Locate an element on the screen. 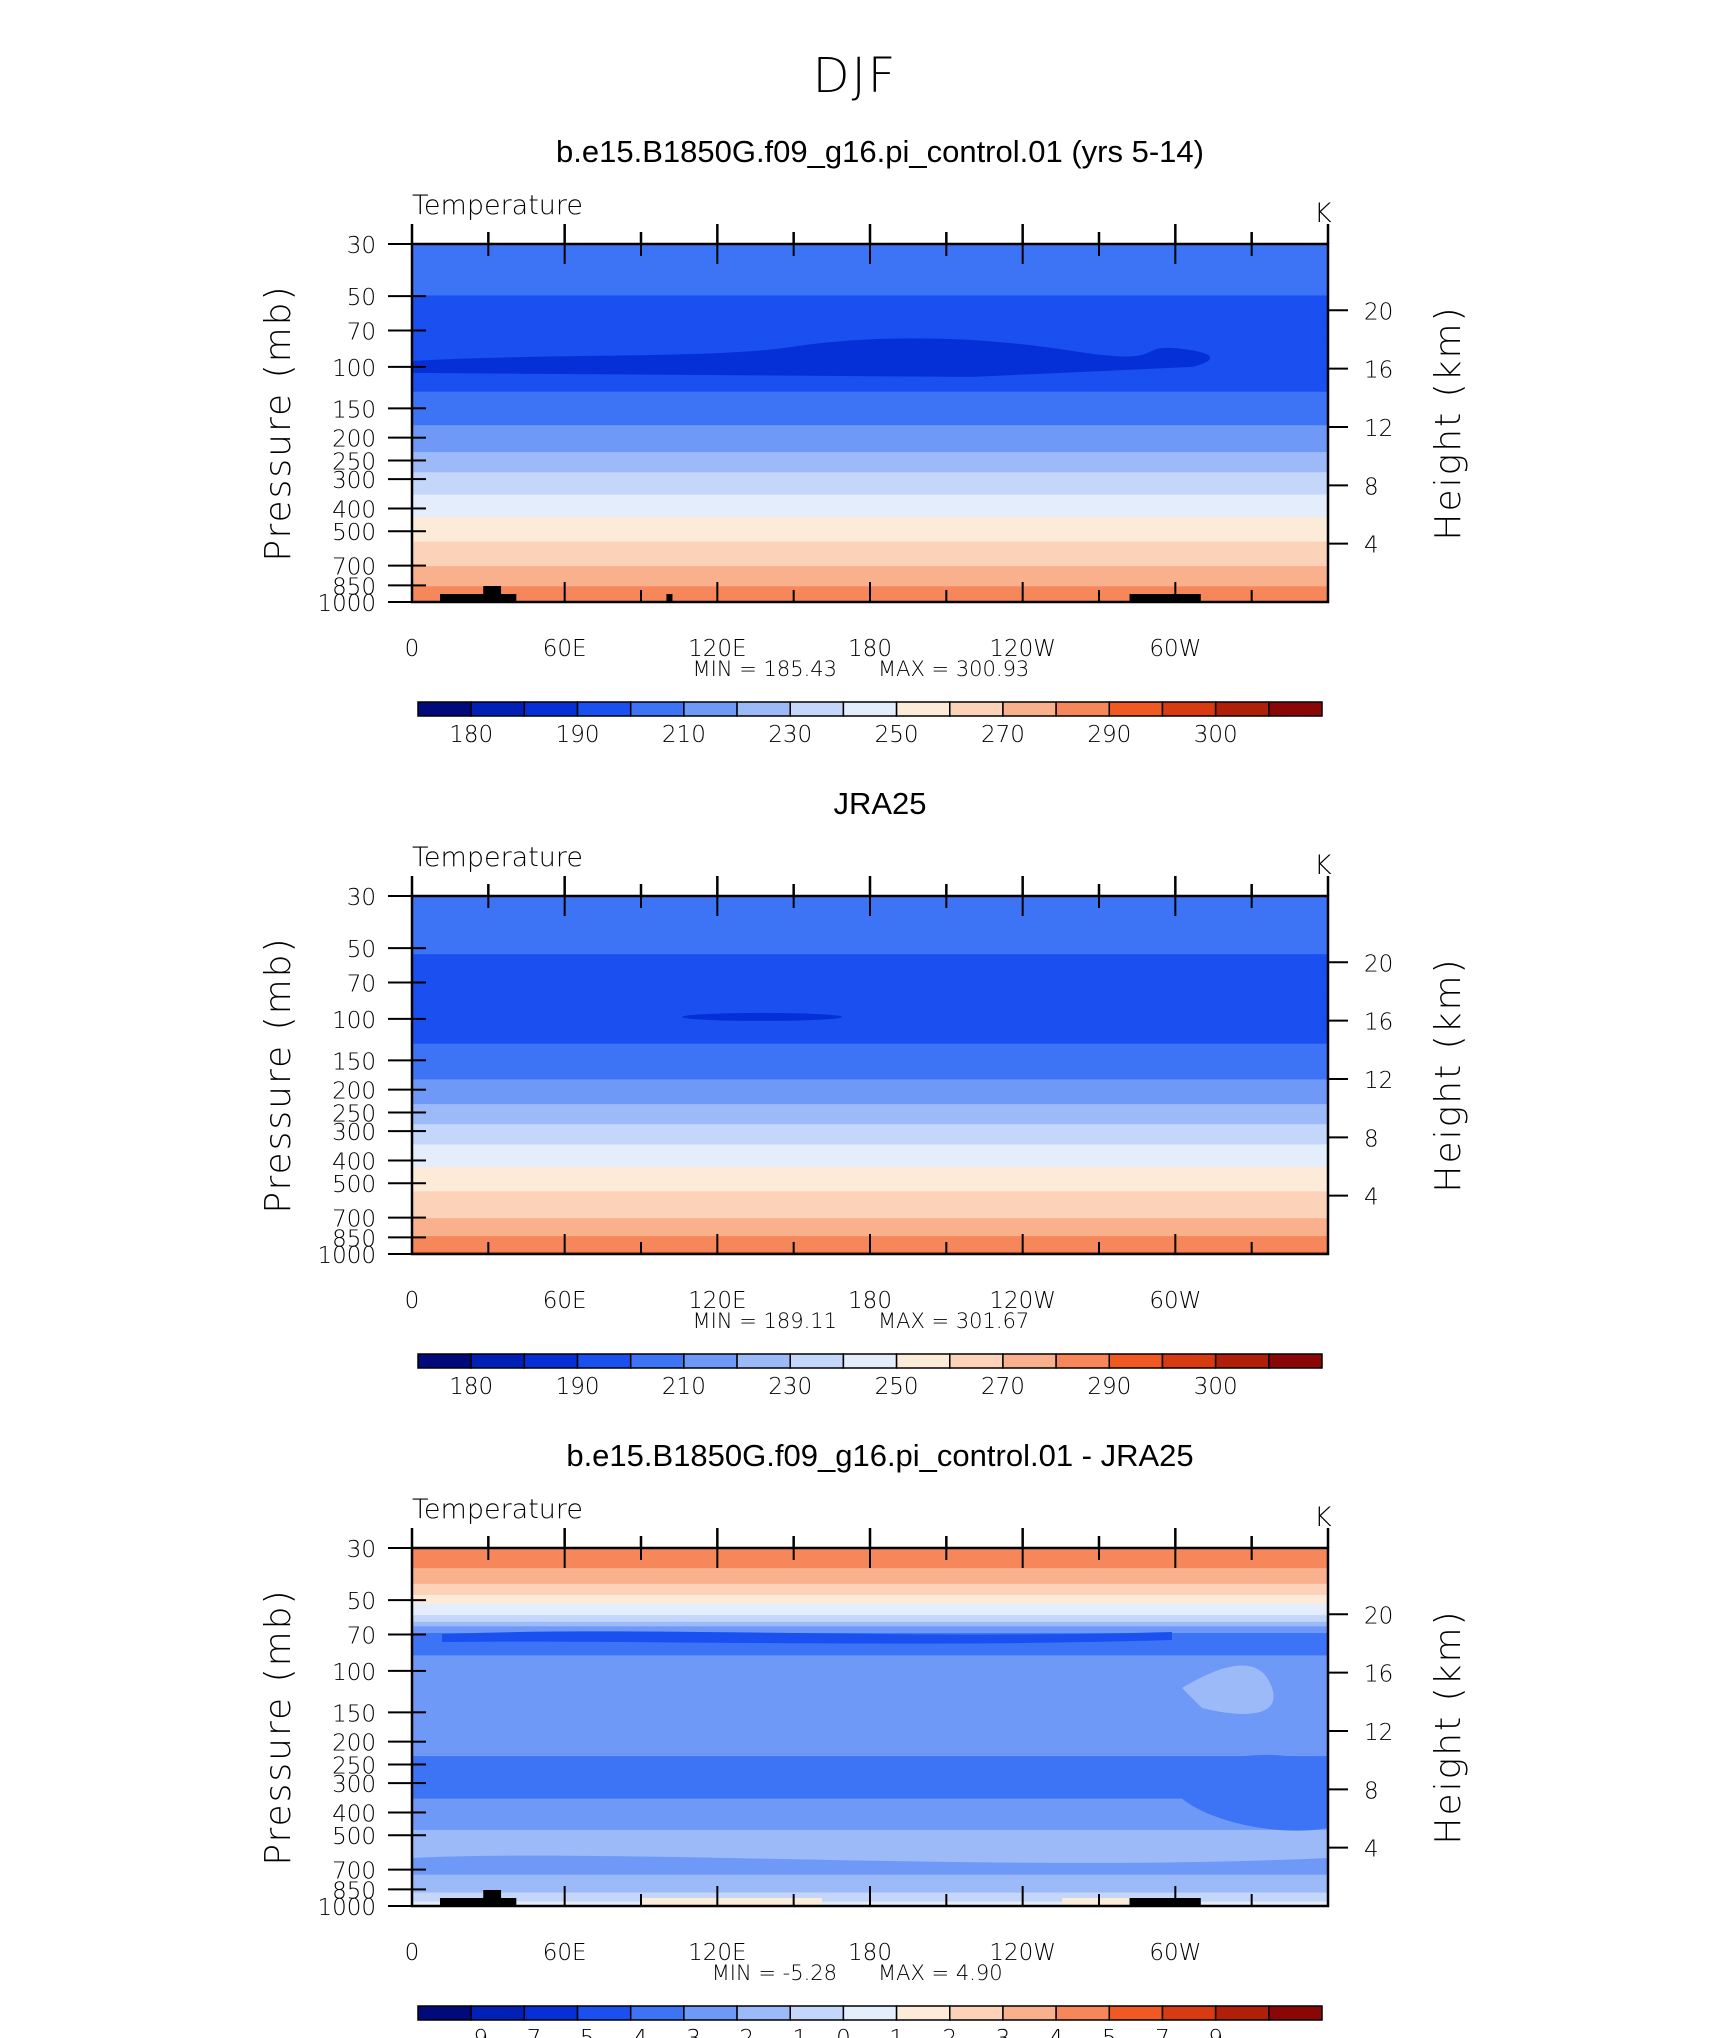 Image resolution: width=1710 pixels, height=2038 pixels. max-stat: MAX = 4.90 is located at coordinates (940, 1973).